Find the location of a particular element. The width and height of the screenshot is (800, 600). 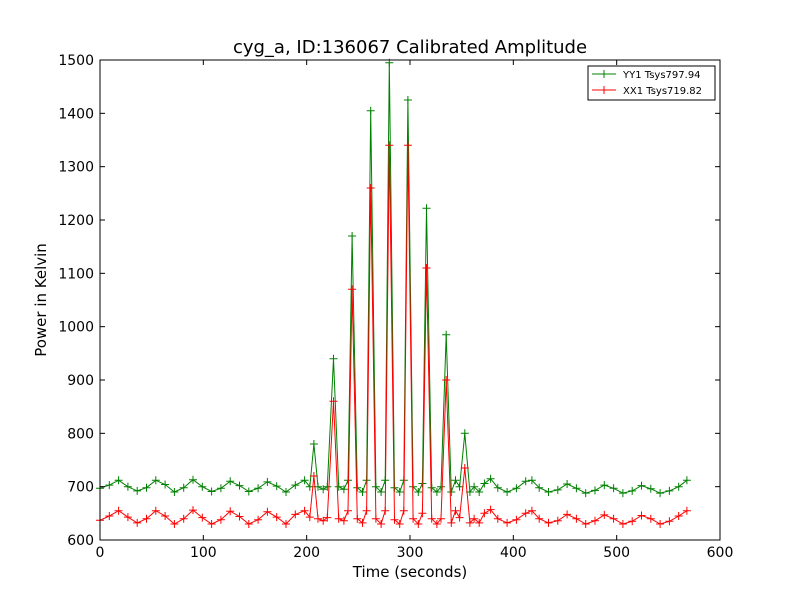

x-tick-label: 600 is located at coordinates (720, 553).